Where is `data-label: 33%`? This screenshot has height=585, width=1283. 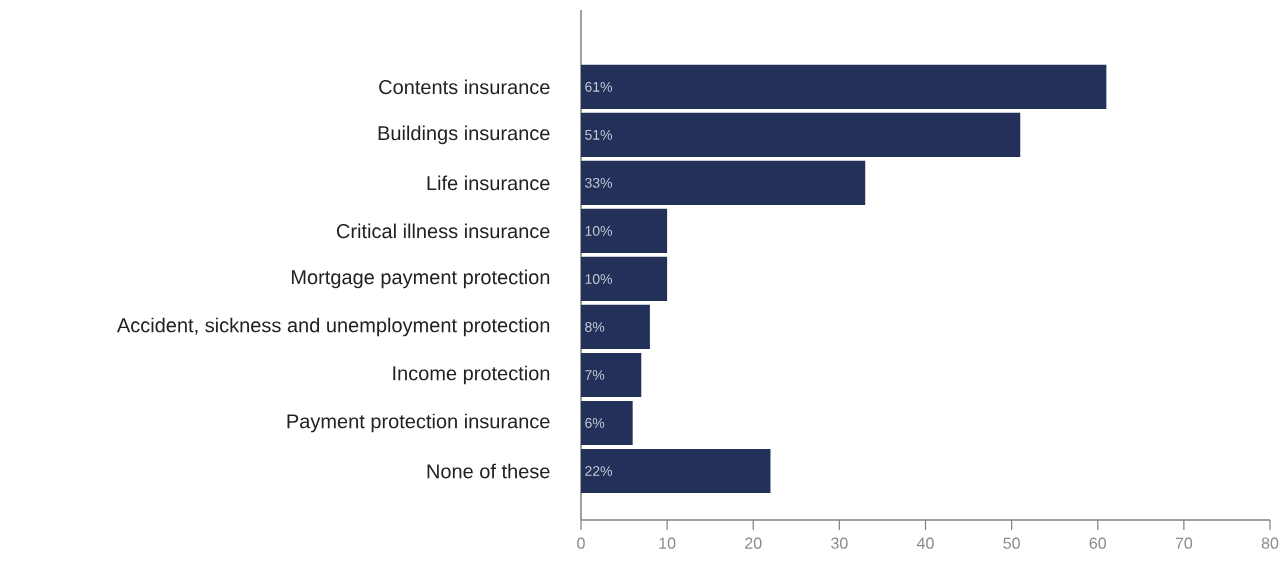 data-label: 33% is located at coordinates (599, 182).